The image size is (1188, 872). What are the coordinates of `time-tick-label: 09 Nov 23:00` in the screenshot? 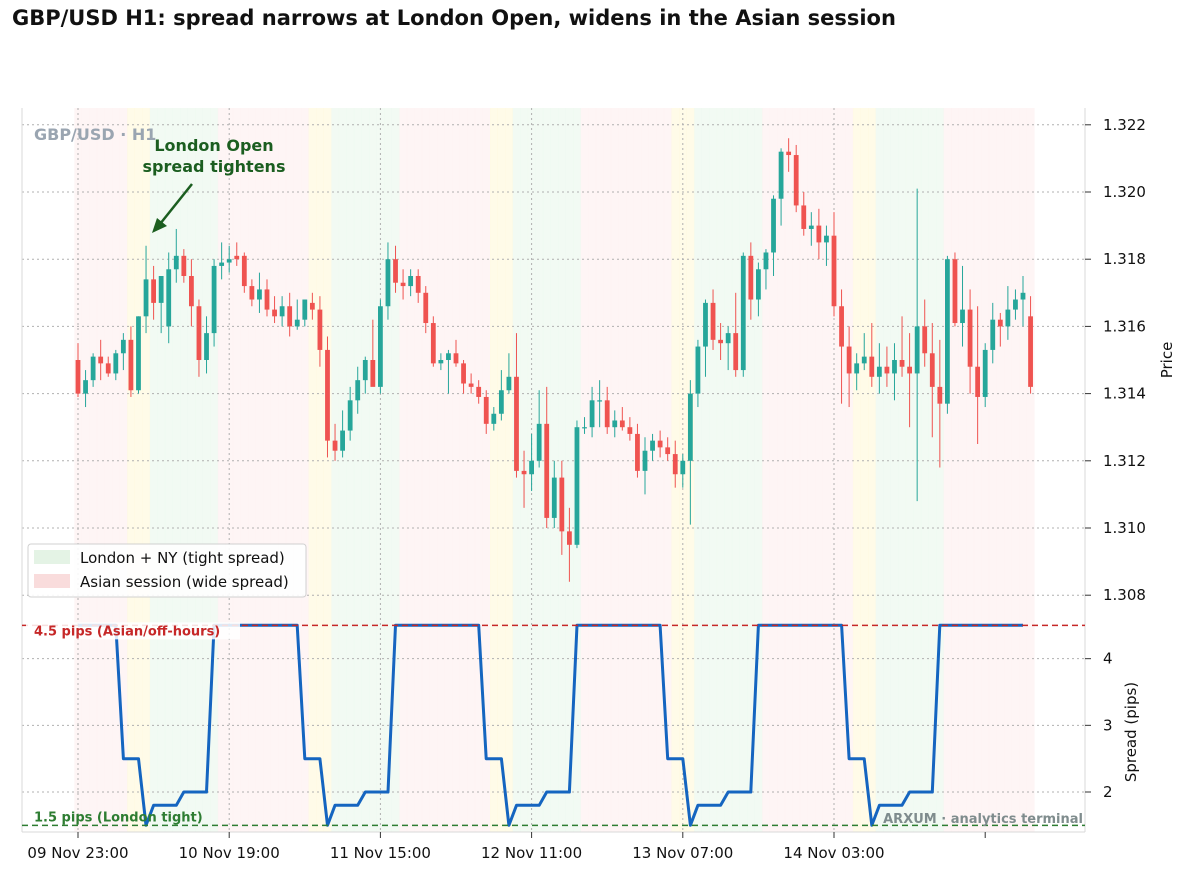 It's located at (77, 853).